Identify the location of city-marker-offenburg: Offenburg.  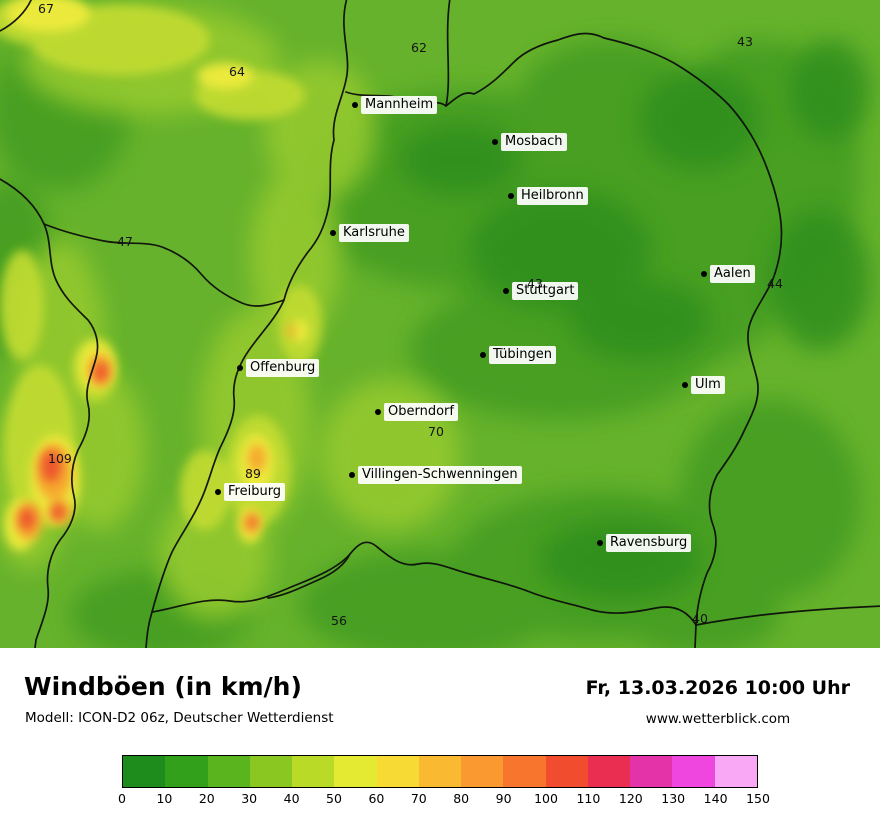
(278, 368).